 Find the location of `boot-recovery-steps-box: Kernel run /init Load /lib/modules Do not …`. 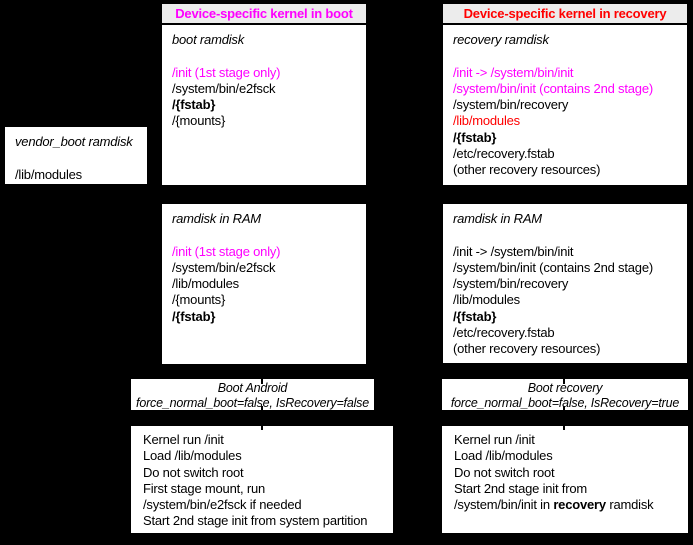

boot-recovery-steps-box: Kernel run /init Load /lib/modules Do not … is located at coordinates (565, 479).